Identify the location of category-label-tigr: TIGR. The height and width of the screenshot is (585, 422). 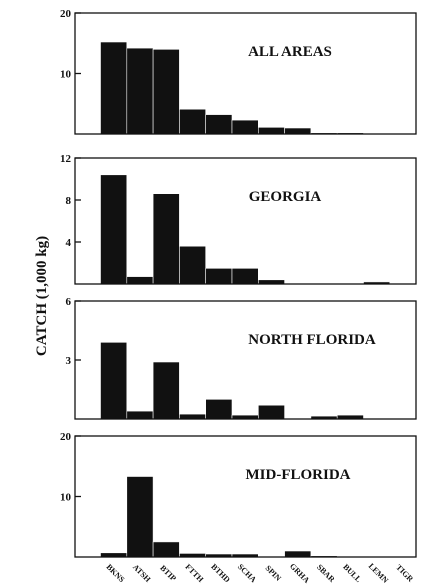
(404, 573).